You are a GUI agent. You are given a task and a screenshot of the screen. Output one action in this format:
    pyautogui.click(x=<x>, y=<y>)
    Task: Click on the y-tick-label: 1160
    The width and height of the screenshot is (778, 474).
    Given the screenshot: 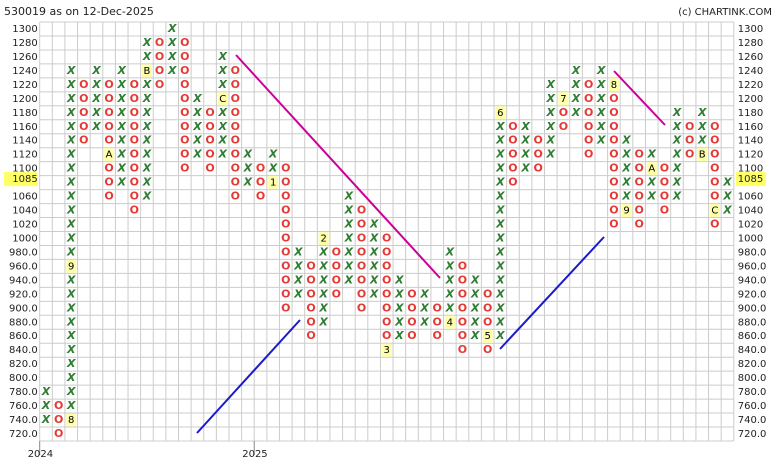 What is the action you would take?
    pyautogui.click(x=750, y=127)
    